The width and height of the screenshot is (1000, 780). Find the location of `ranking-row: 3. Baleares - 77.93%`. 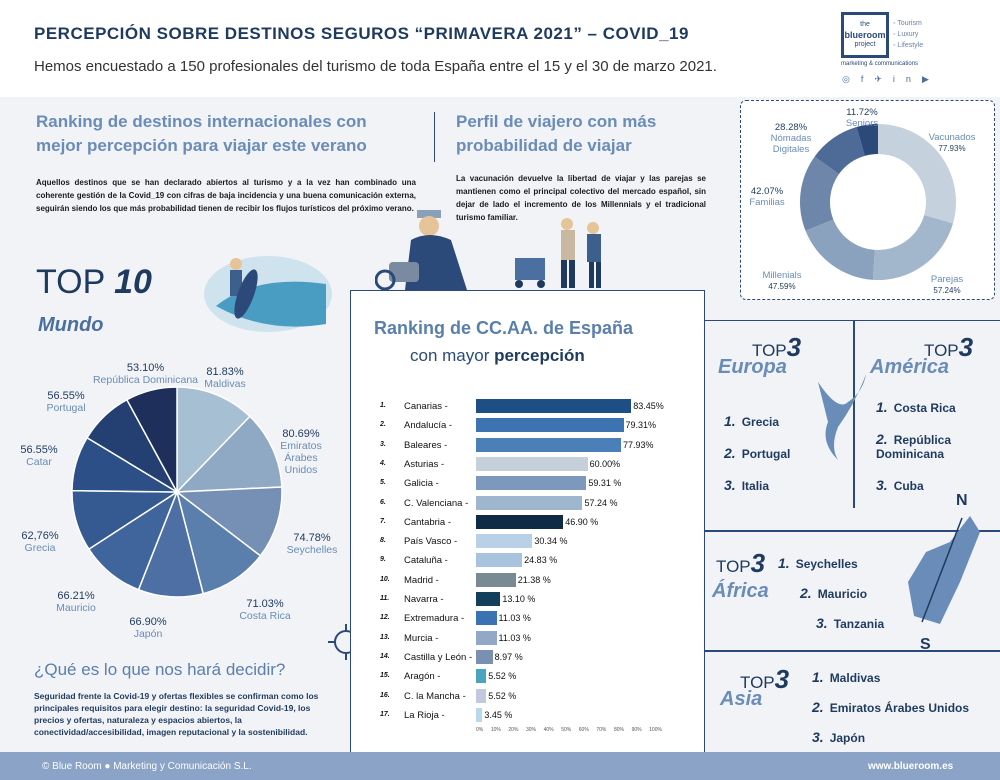

ranking-row: 3. Baleares - 77.93% is located at coordinates (540, 447).